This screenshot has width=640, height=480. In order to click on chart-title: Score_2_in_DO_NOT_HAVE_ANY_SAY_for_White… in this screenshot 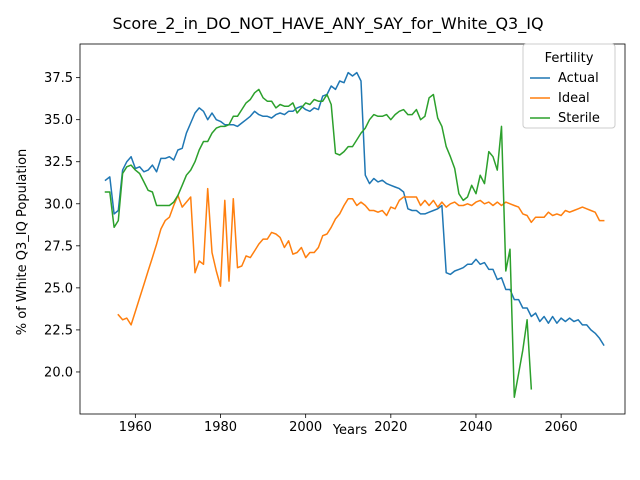, I will do `click(327, 24)`.